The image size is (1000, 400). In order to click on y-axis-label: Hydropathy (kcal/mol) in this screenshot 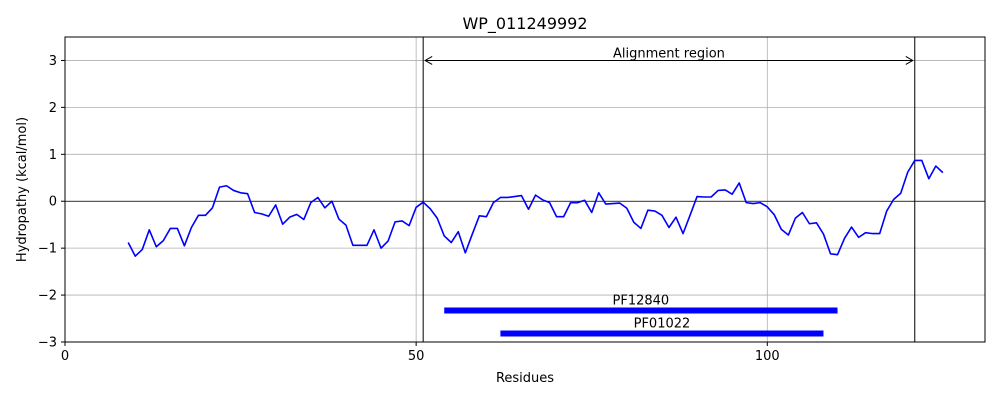, I will do `click(22, 189)`.